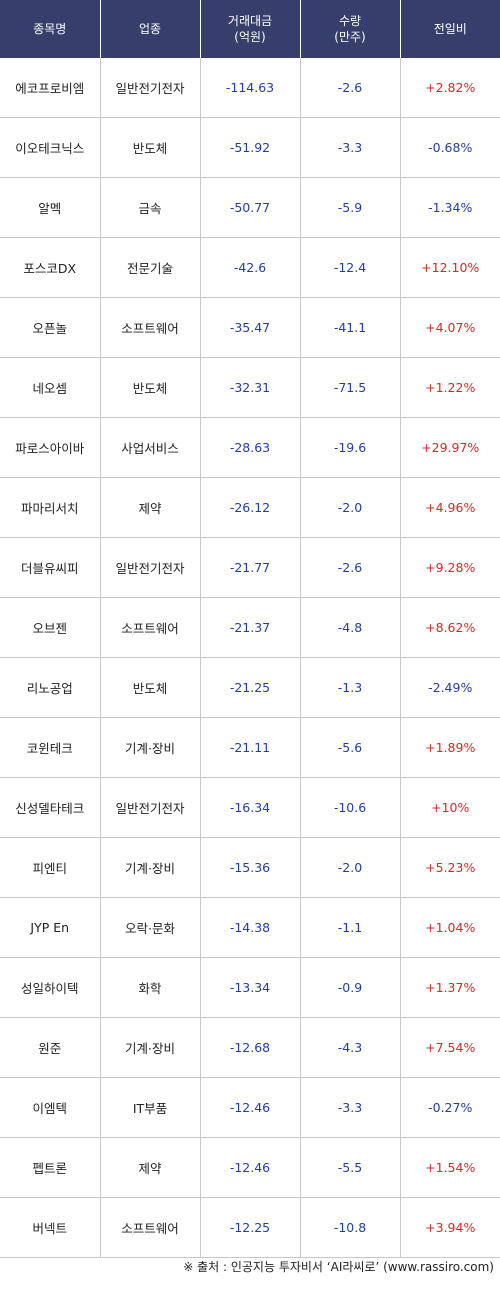 This screenshot has width=500, height=1312. Describe the element at coordinates (50, 867) in the screenshot. I see `stock-name: 피엔티` at that location.